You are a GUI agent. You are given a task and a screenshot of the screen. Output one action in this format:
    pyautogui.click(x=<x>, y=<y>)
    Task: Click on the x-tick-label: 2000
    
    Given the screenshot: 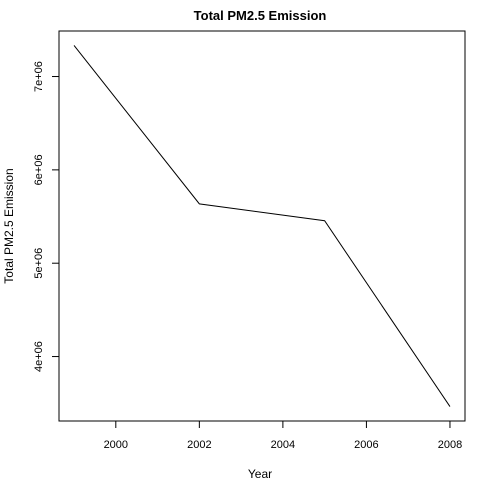 What is the action you would take?
    pyautogui.click(x=116, y=445)
    